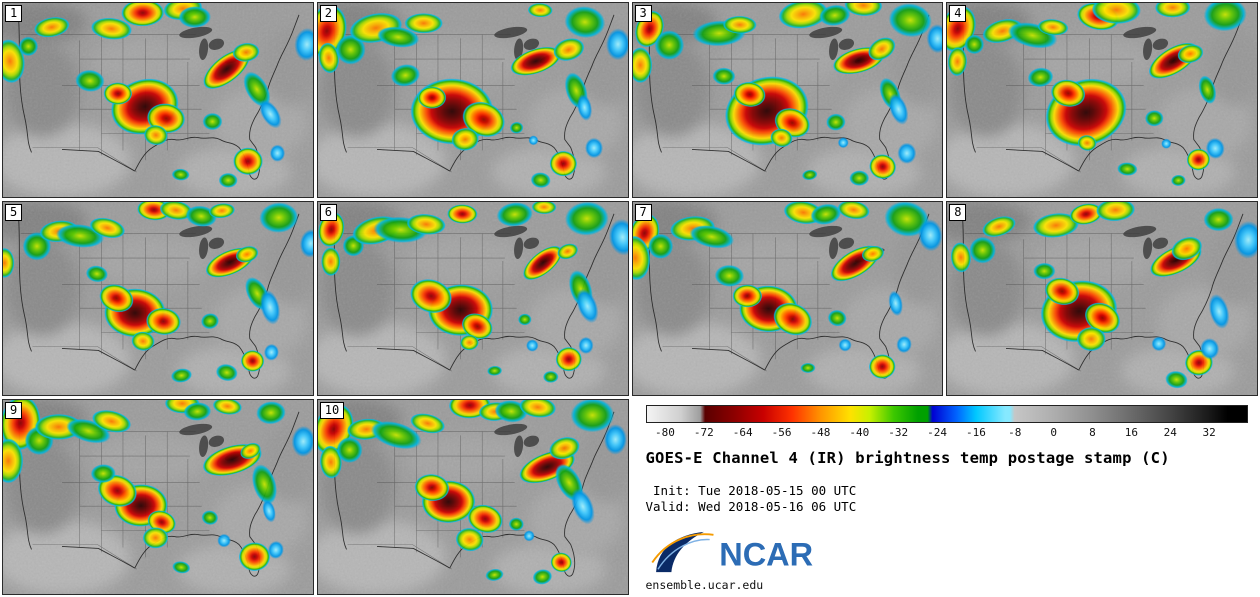  What do you see at coordinates (14, 13) in the screenshot?
I see `member-number-badge: 1` at bounding box center [14, 13].